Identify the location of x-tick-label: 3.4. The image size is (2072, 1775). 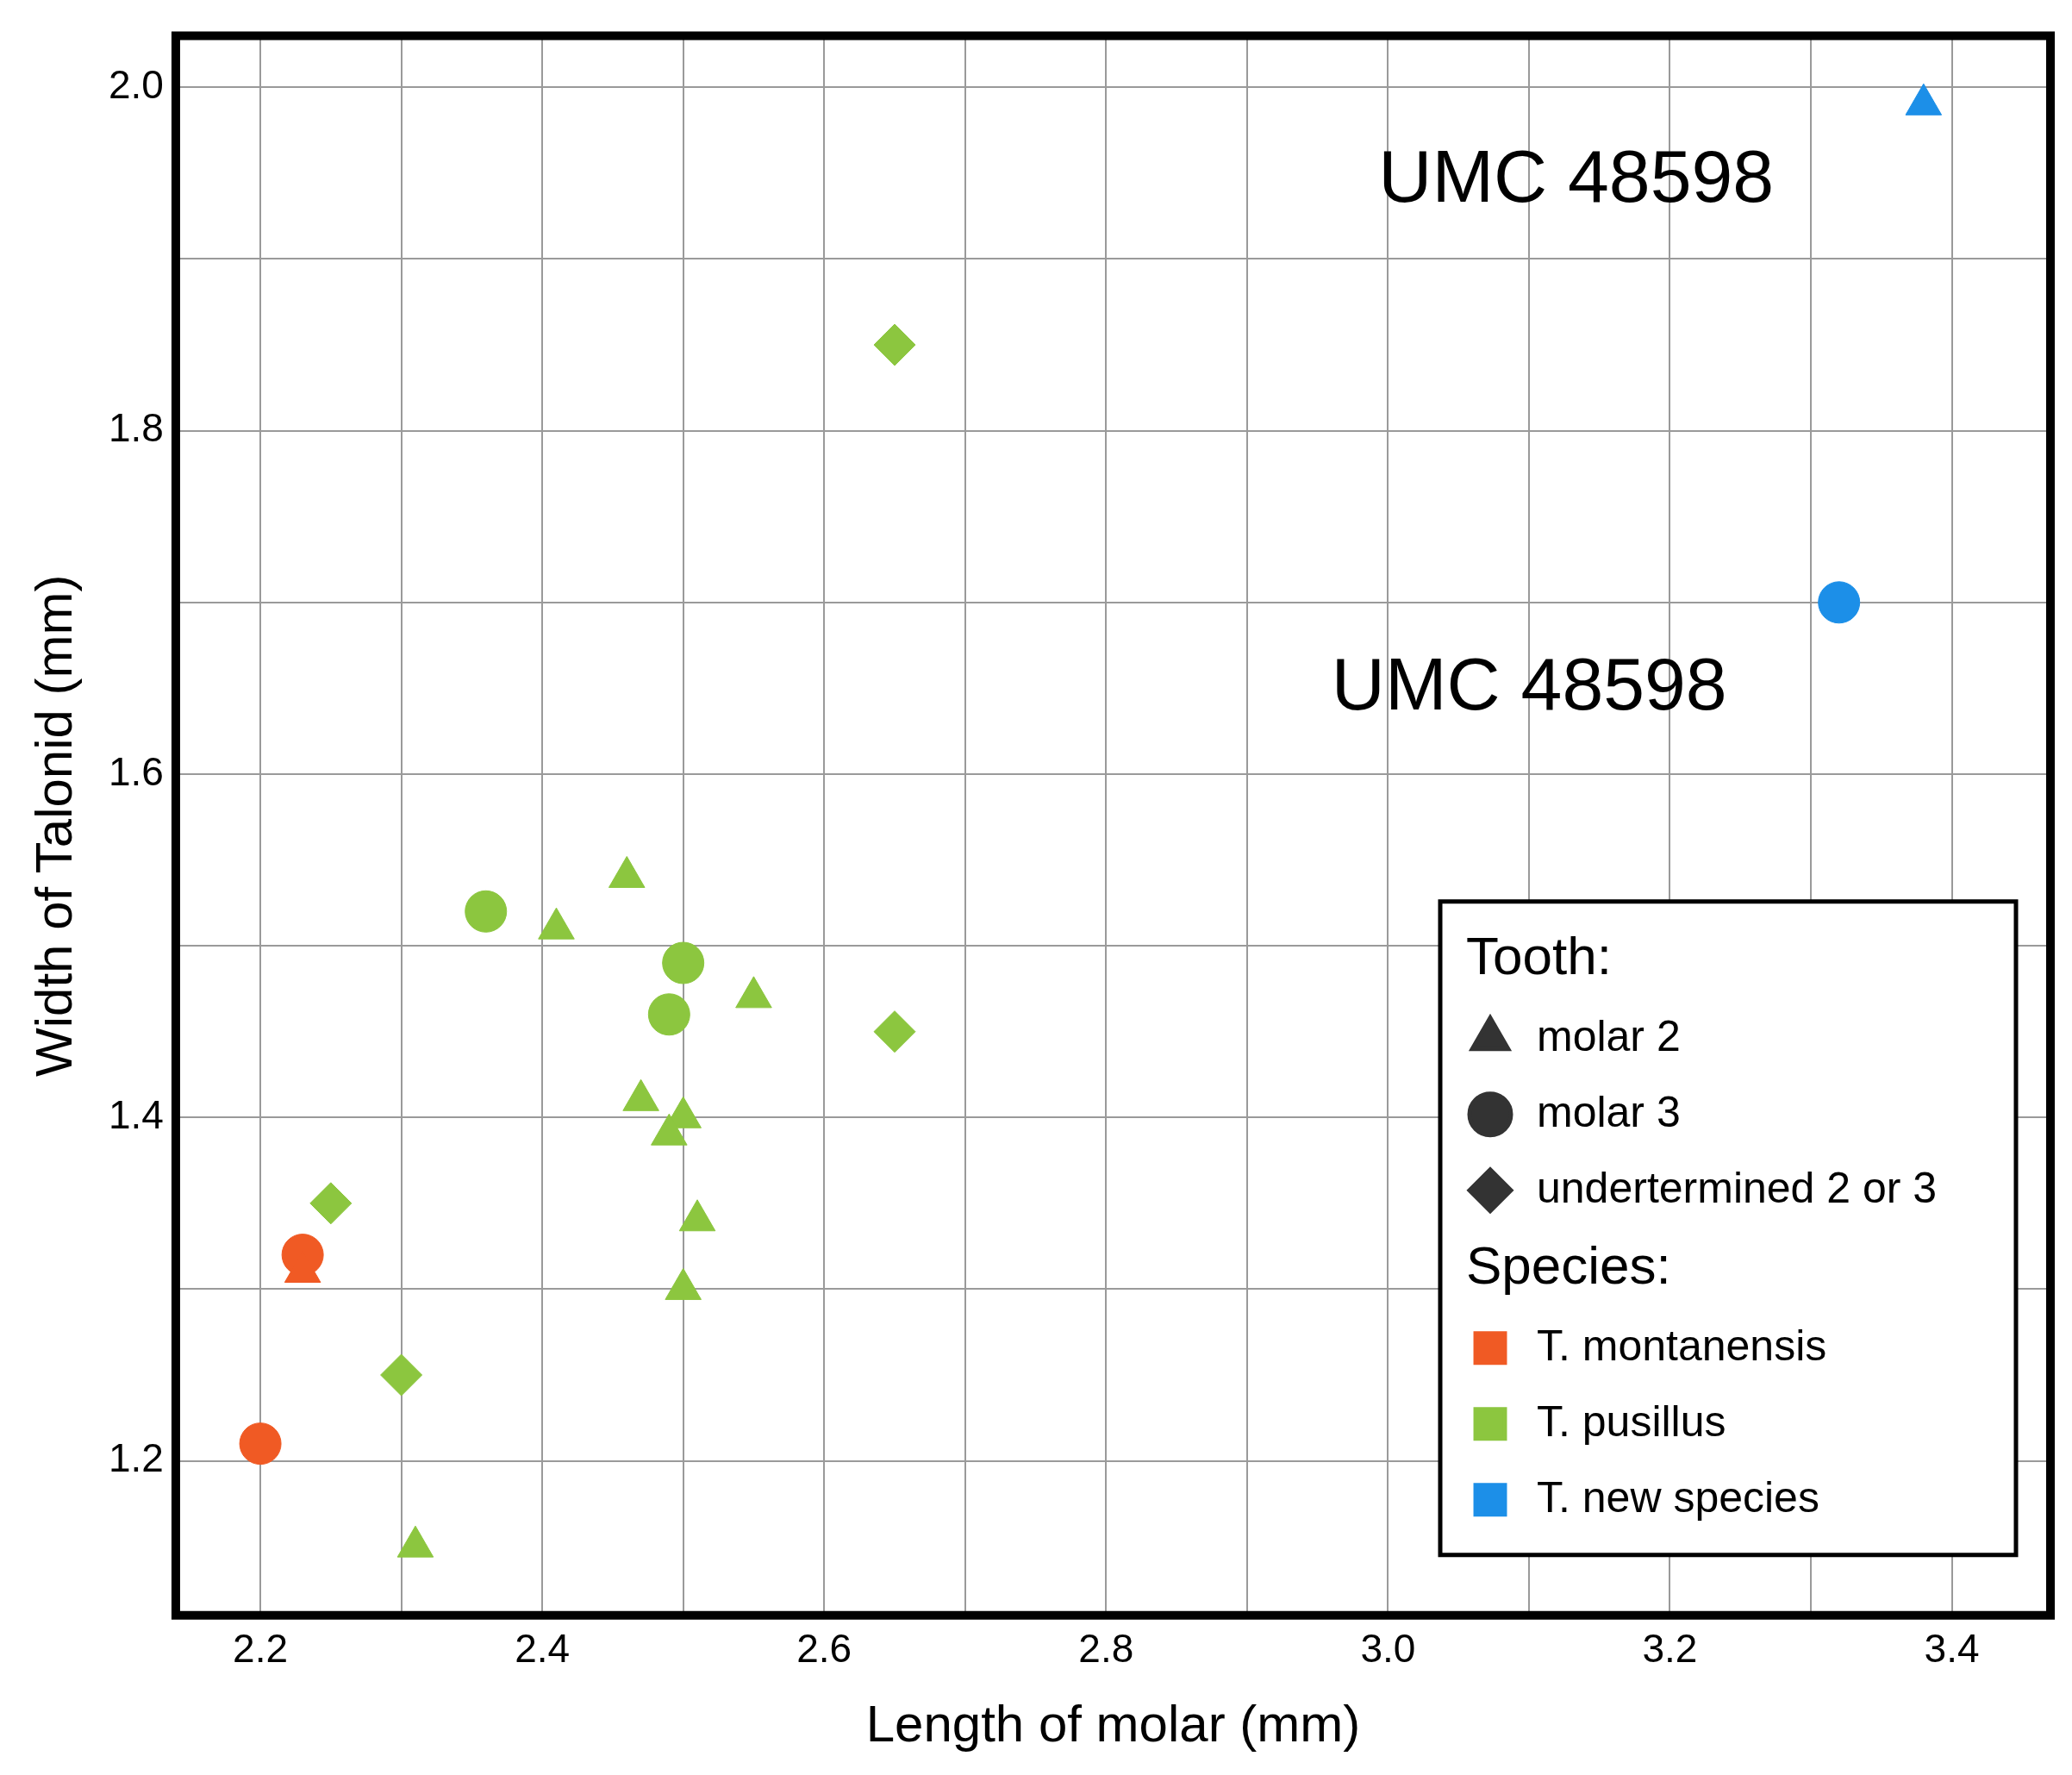
(1952, 1649).